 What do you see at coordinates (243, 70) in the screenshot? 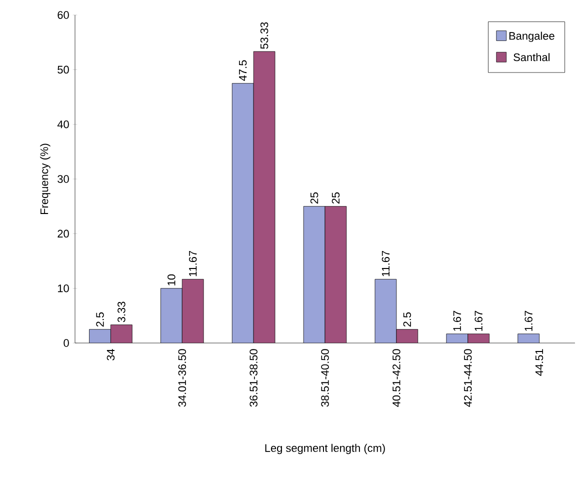
I see `data-label: 47.5` at bounding box center [243, 70].